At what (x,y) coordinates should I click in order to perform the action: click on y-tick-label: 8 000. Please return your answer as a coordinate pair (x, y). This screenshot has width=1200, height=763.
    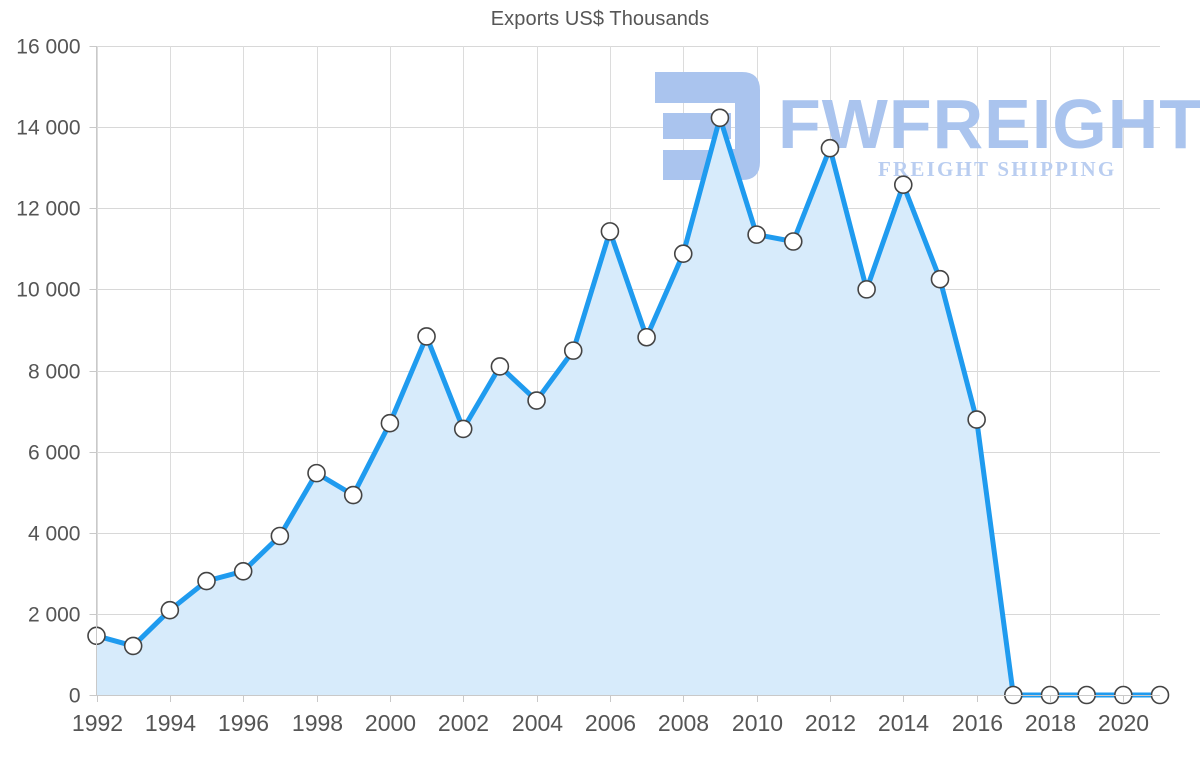
    Looking at the image, I should click on (54, 372).